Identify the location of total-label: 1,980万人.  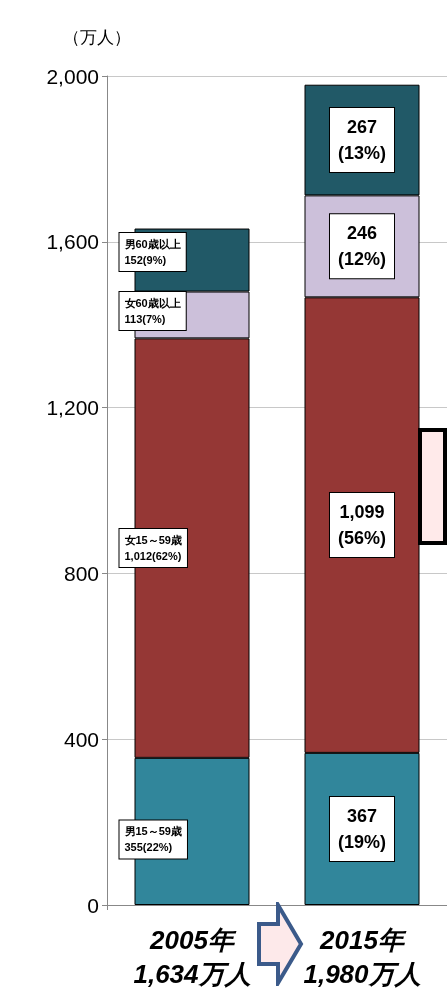
(362, 974).